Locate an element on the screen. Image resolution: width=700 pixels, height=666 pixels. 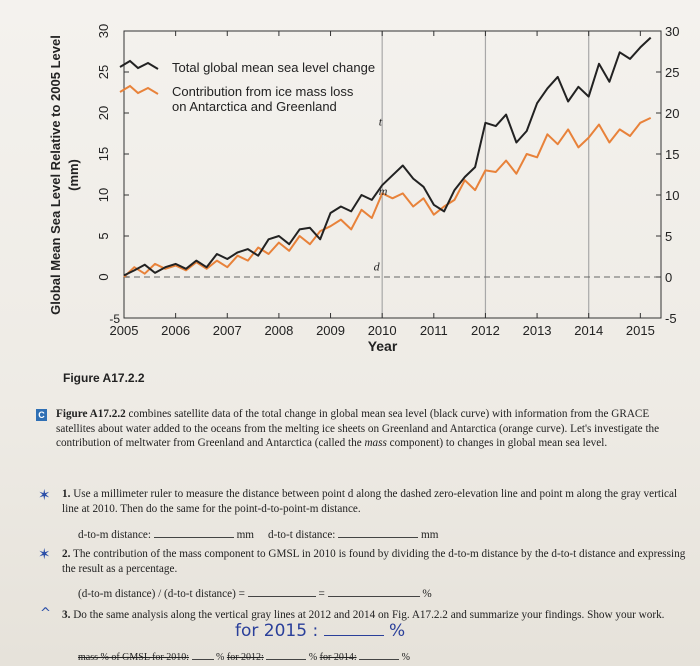
y-tick-label: 10 is located at coordinates (103, 195).